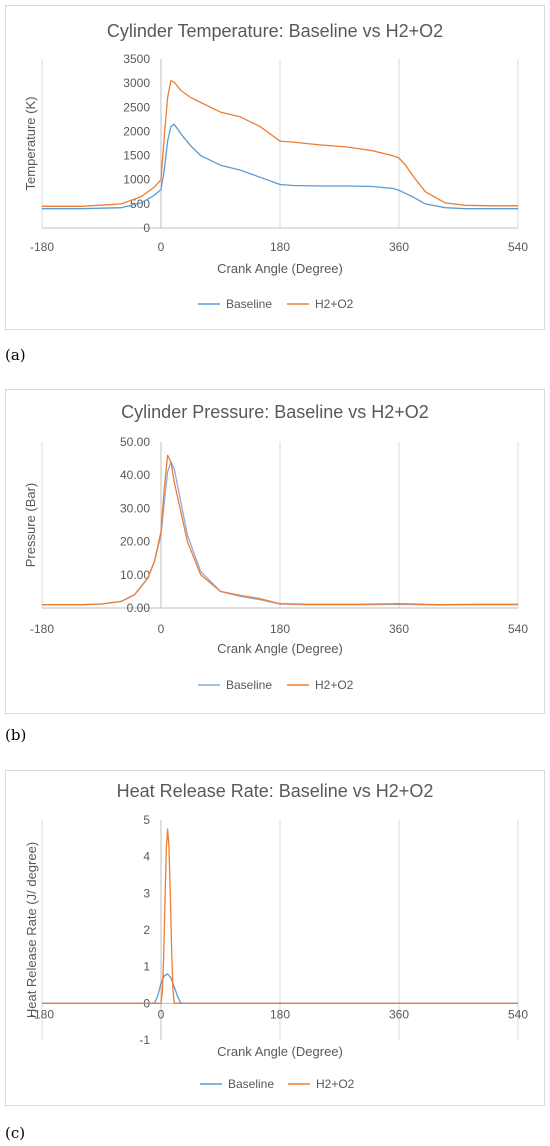 The image size is (550, 1146). I want to click on chart-title: Heat Release Rate: Baseline vs H2+O2, so click(275, 791).